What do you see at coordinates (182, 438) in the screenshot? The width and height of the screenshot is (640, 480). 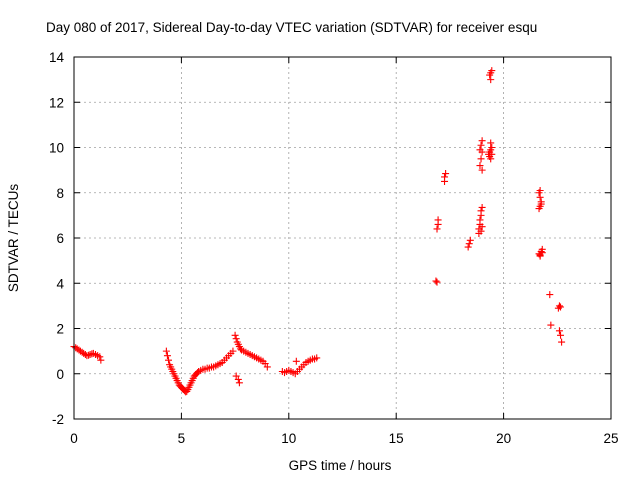 I see `x-tick-label: 5` at bounding box center [182, 438].